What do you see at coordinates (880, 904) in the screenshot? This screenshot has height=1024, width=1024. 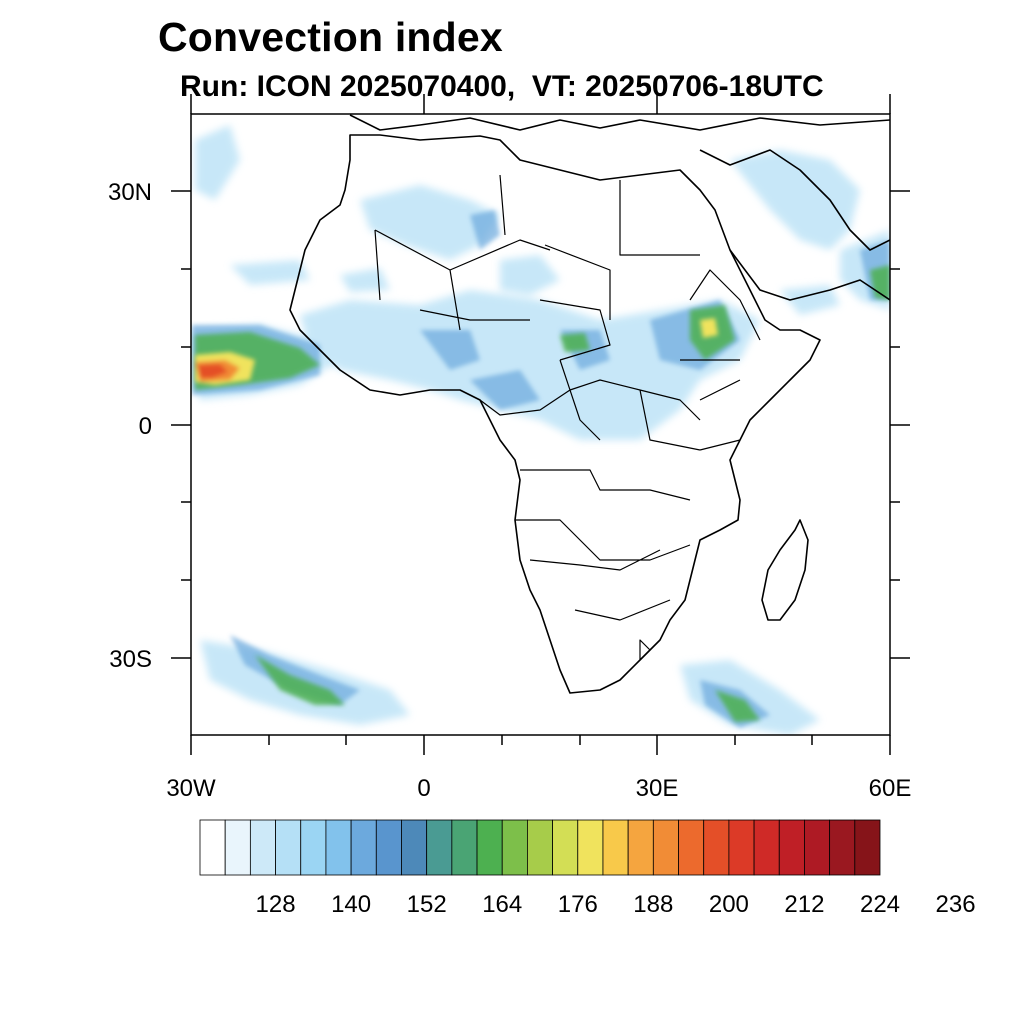 I see `colorbar-label: 224` at bounding box center [880, 904].